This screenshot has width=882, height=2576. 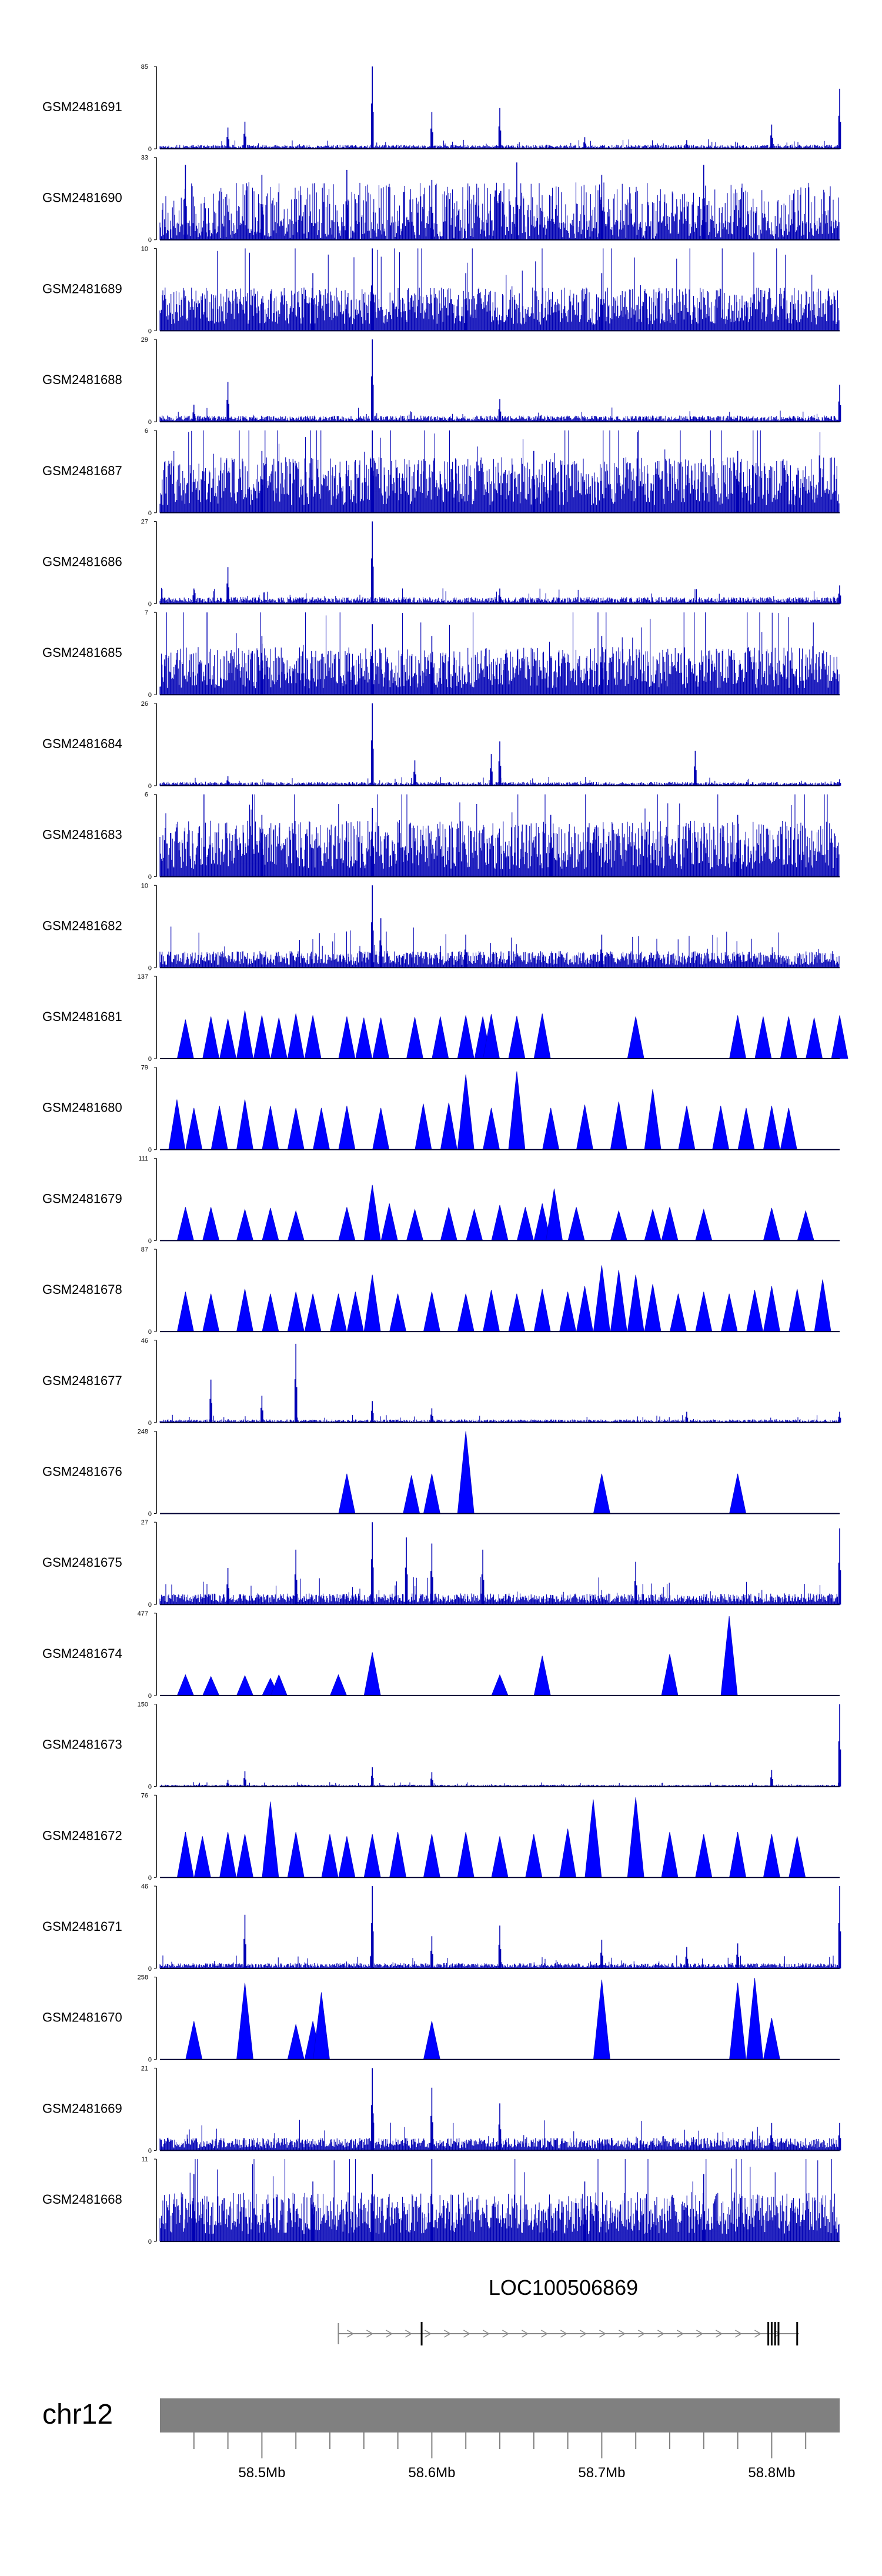 What do you see at coordinates (441, 108) in the screenshot?
I see `track-GSM2481691: GSM2481691 85 0` at bounding box center [441, 108].